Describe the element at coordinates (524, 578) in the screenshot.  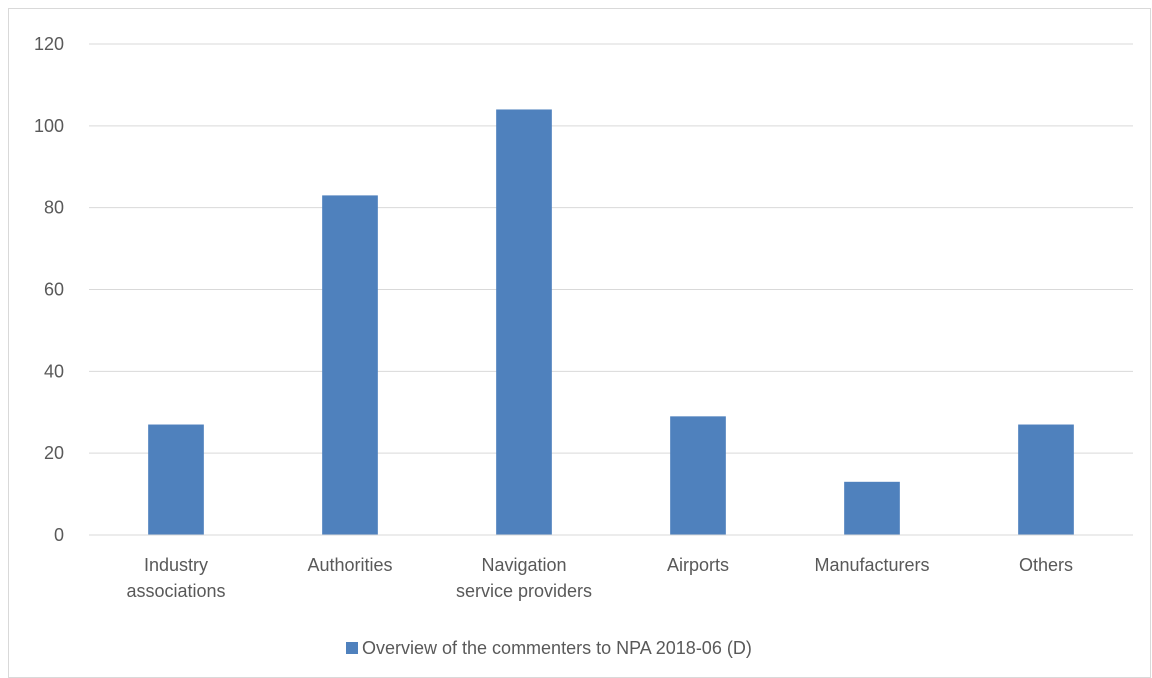
I see `x-tick-label: Navigation service providers` at that location.